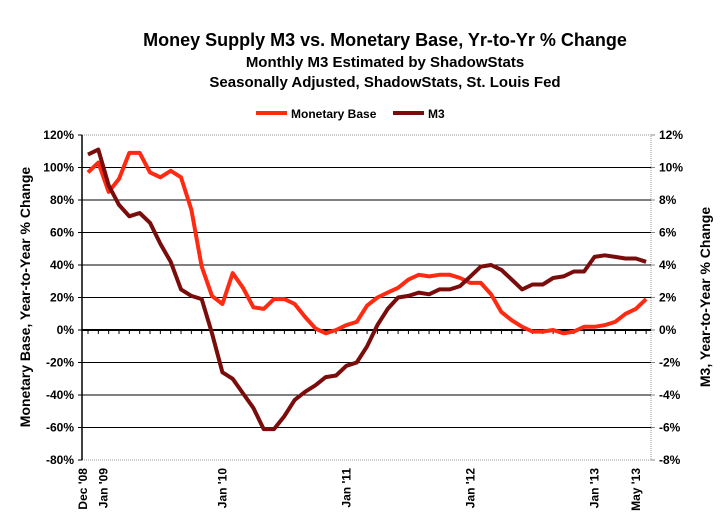 Image resolution: width=721 pixels, height=526 pixels. Describe the element at coordinates (62, 200) in the screenshot. I see `y-tick-label-left: 80%` at that location.